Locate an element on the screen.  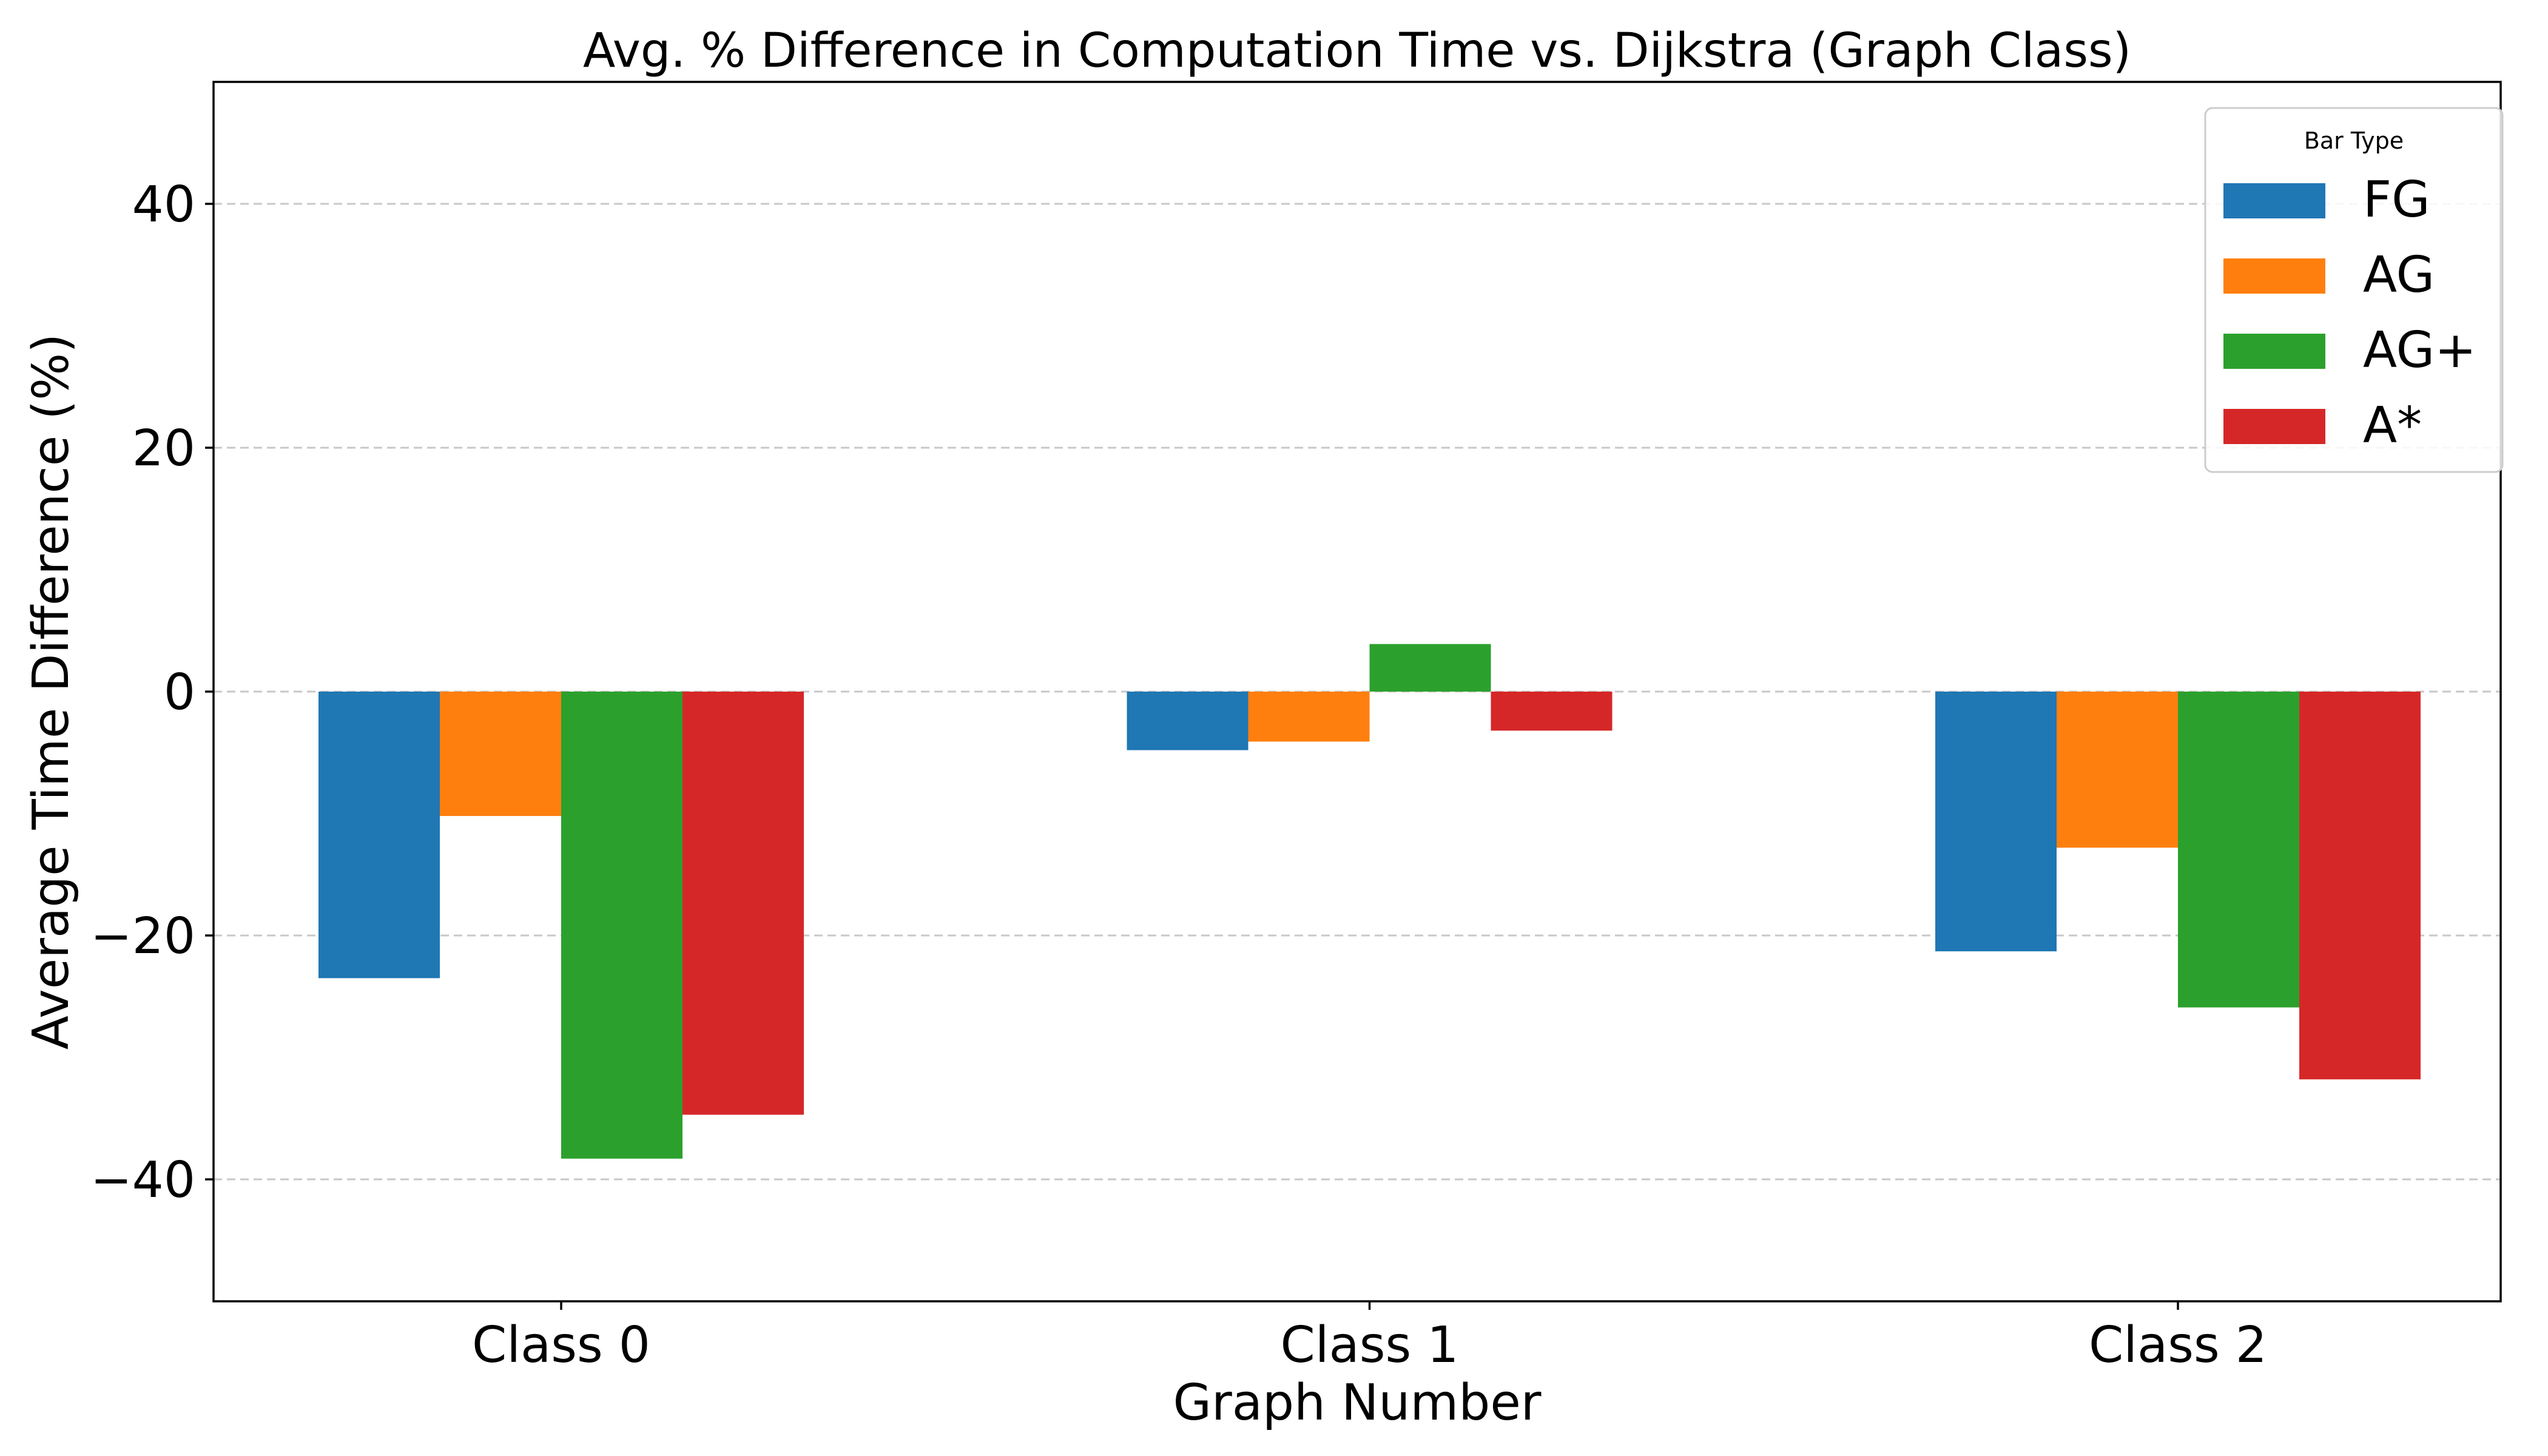
y-tick-label: 0 is located at coordinates (179, 692).